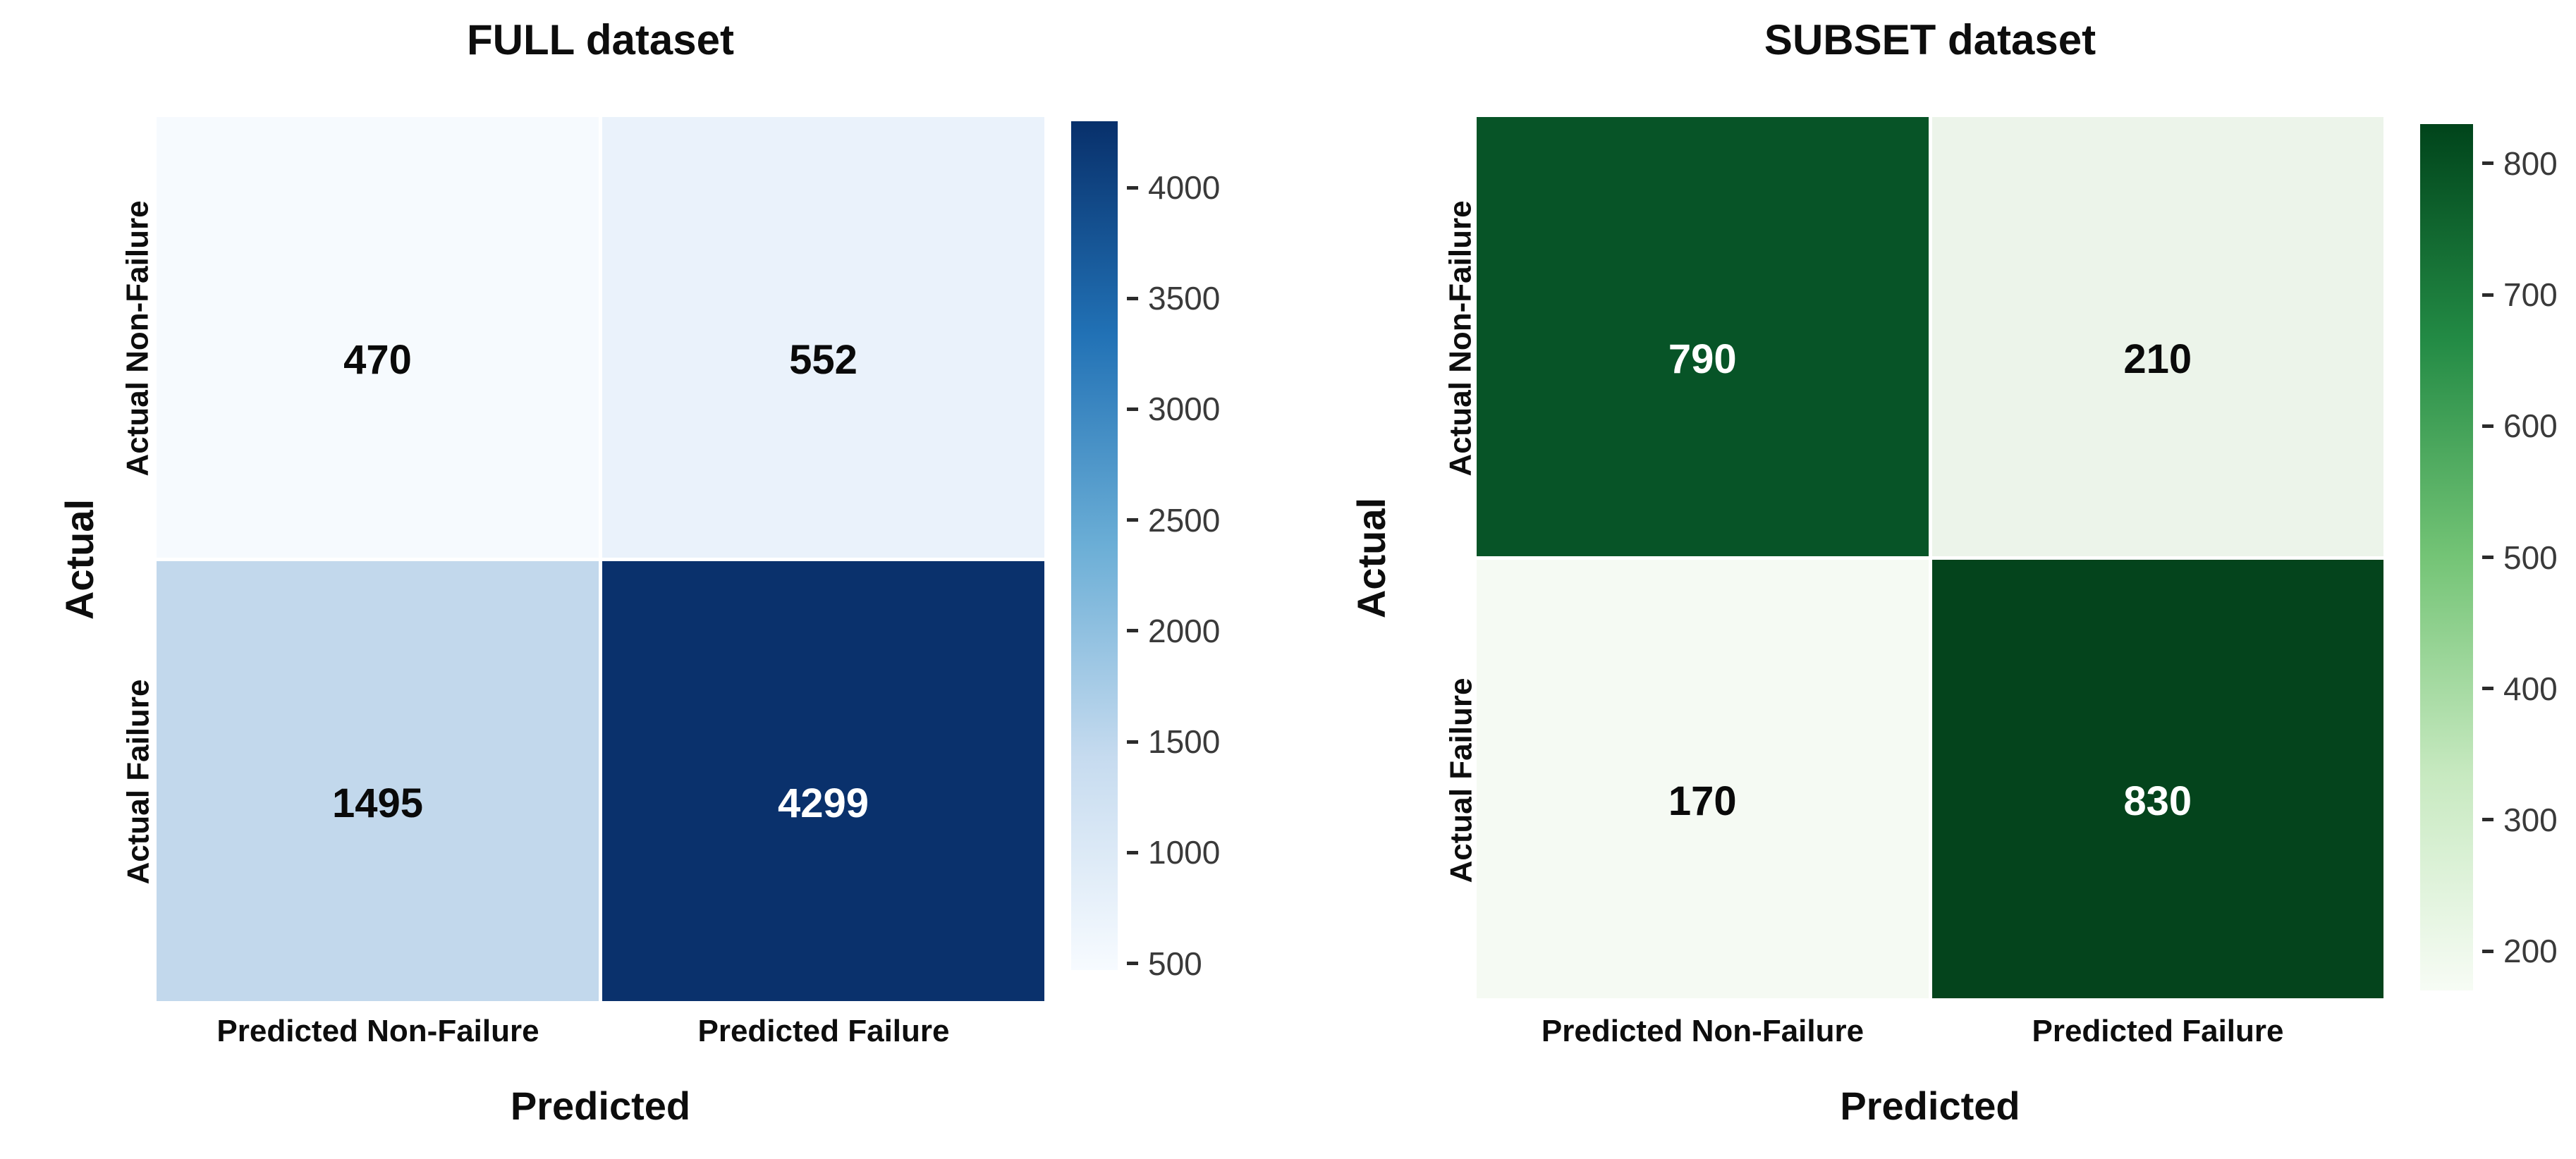 The width and height of the screenshot is (2576, 1159). What do you see at coordinates (2531, 819) in the screenshot?
I see `tick-label: 300` at bounding box center [2531, 819].